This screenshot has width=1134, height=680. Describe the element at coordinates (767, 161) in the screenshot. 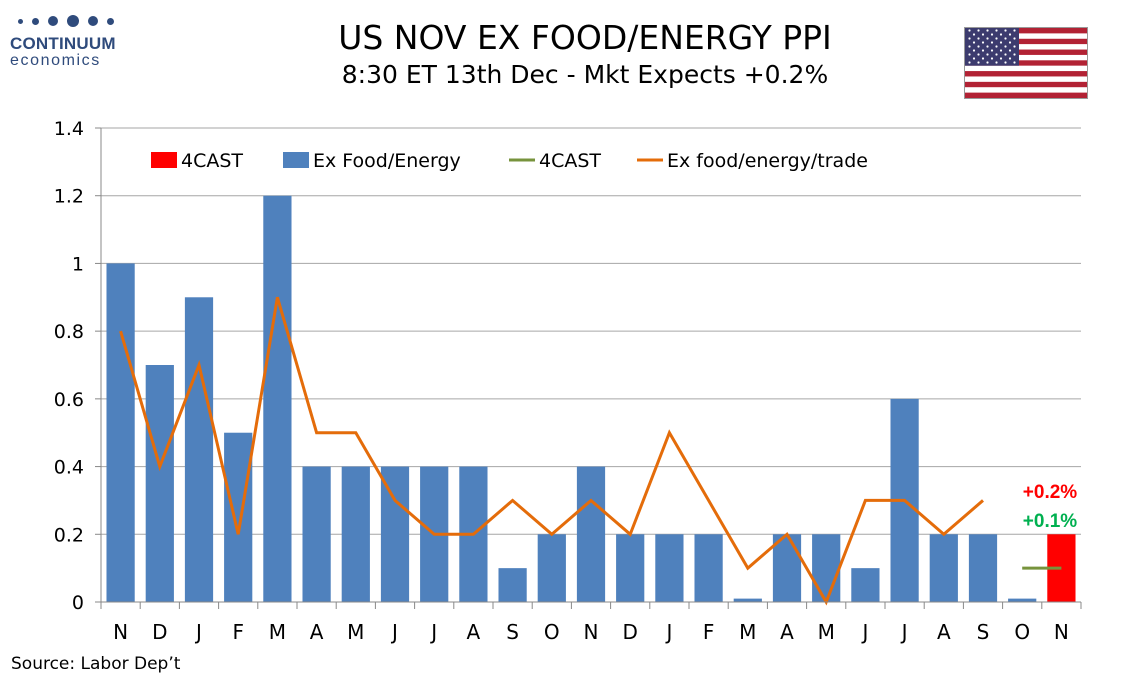

I see `legend-label: Ex food/energy/trade` at that location.